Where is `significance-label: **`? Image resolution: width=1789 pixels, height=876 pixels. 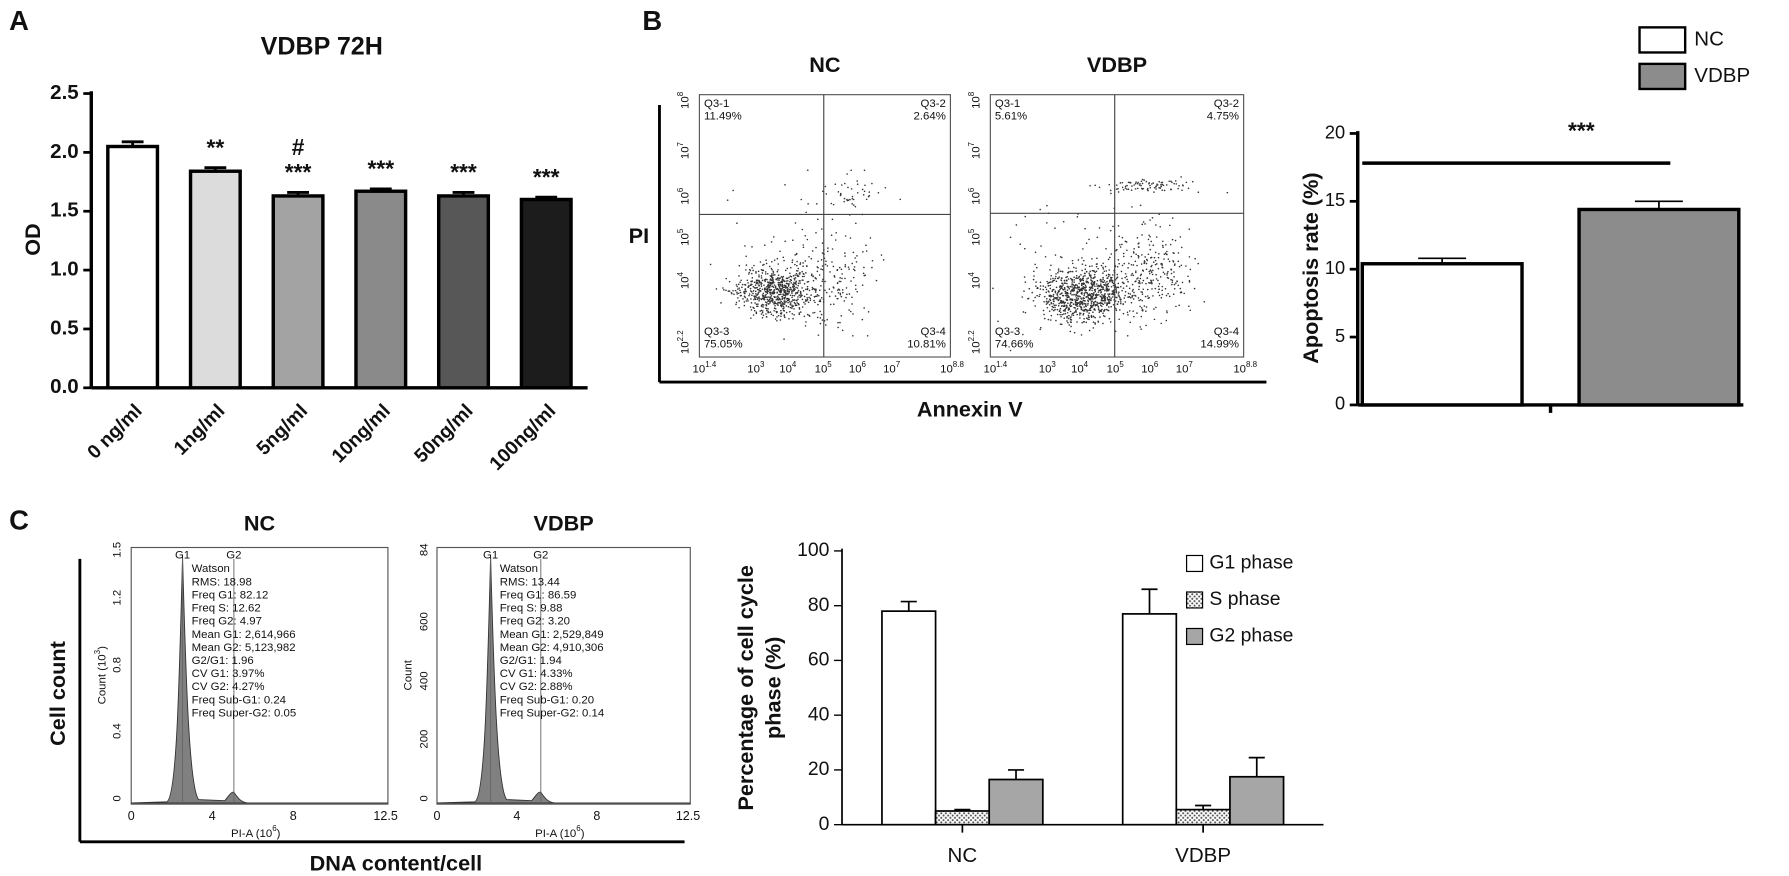
significance-label: ** is located at coordinates (215, 147).